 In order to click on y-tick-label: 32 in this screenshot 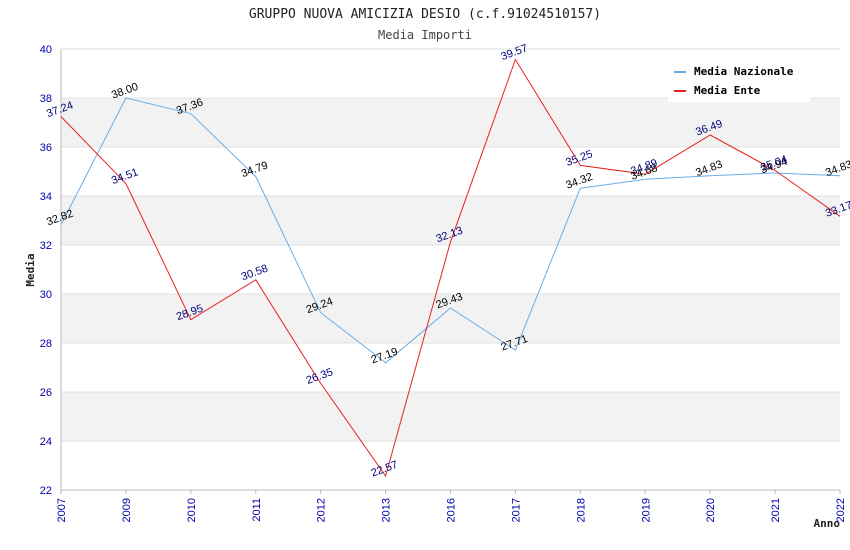, I will do `click(46, 246)`.